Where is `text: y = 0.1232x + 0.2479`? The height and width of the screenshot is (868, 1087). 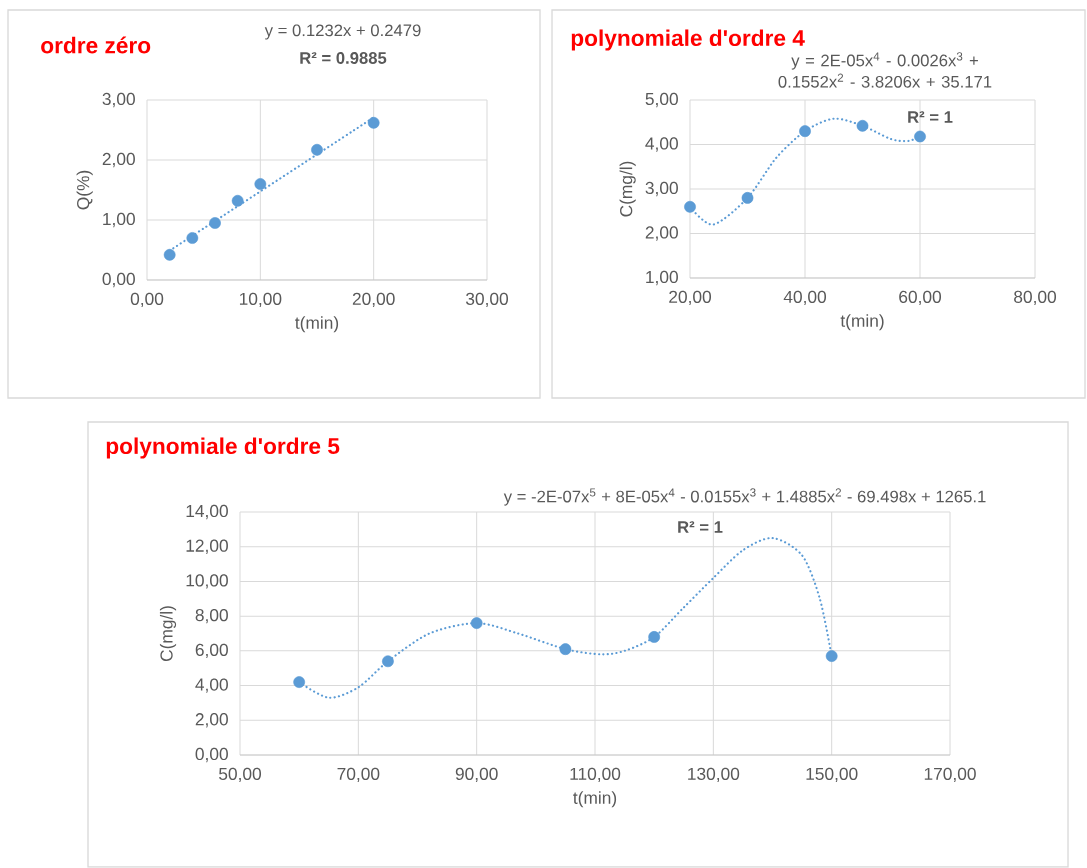 text: y = 0.1232x + 0.2479 is located at coordinates (342, 32).